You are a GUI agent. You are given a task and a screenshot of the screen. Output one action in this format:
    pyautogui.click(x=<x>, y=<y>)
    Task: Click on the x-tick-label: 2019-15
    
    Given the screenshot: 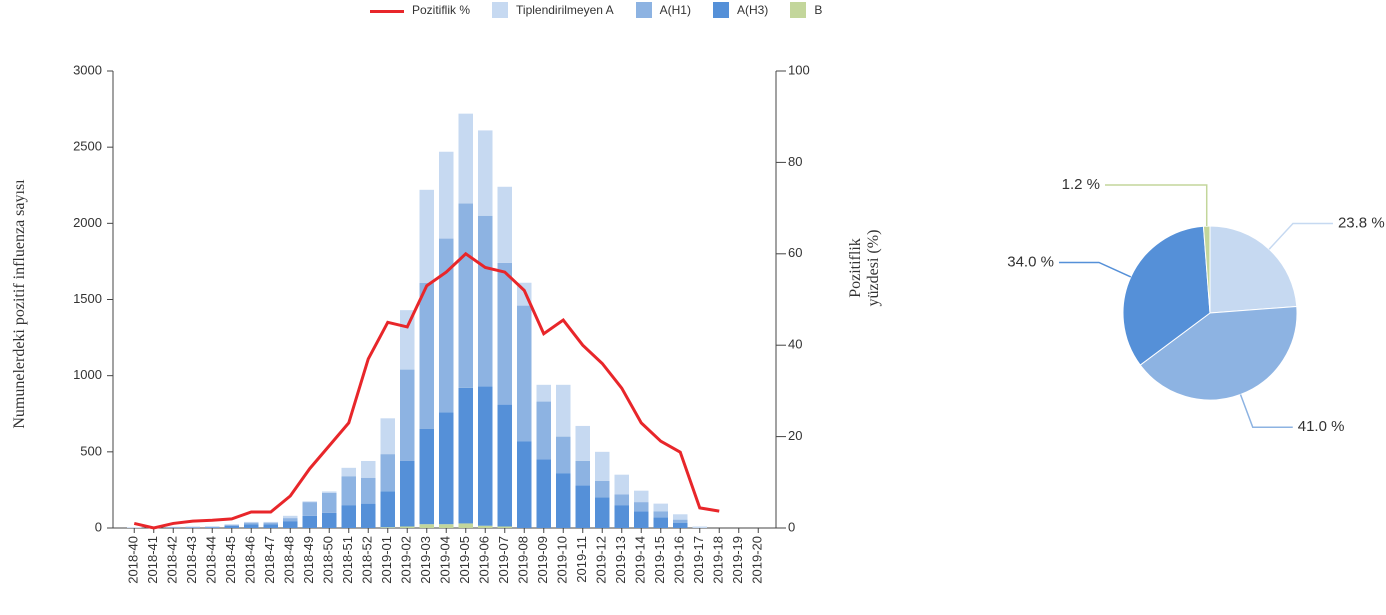 What is the action you would take?
    pyautogui.click(x=659, y=560)
    